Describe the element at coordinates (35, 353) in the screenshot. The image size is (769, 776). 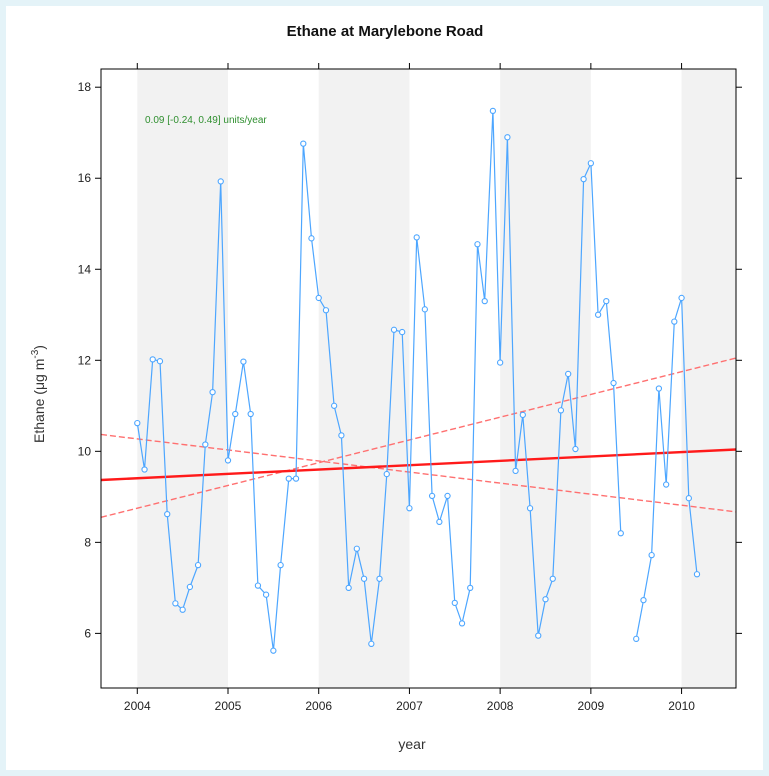
I see `y-axis-label-superscript: -3` at that location.